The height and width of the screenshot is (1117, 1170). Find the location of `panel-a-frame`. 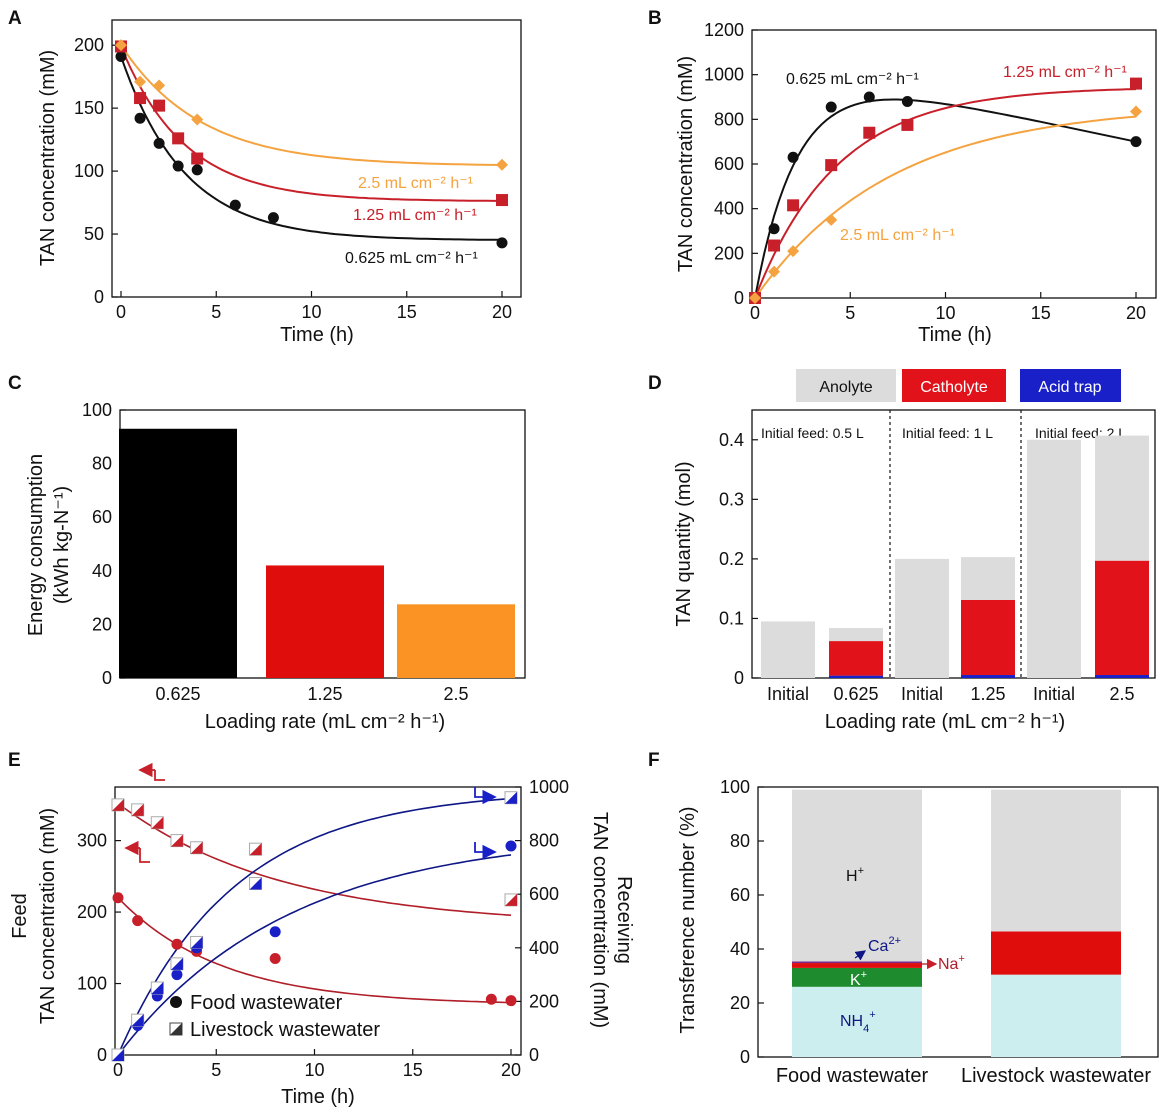

panel-a-frame is located at coordinates (316, 158).